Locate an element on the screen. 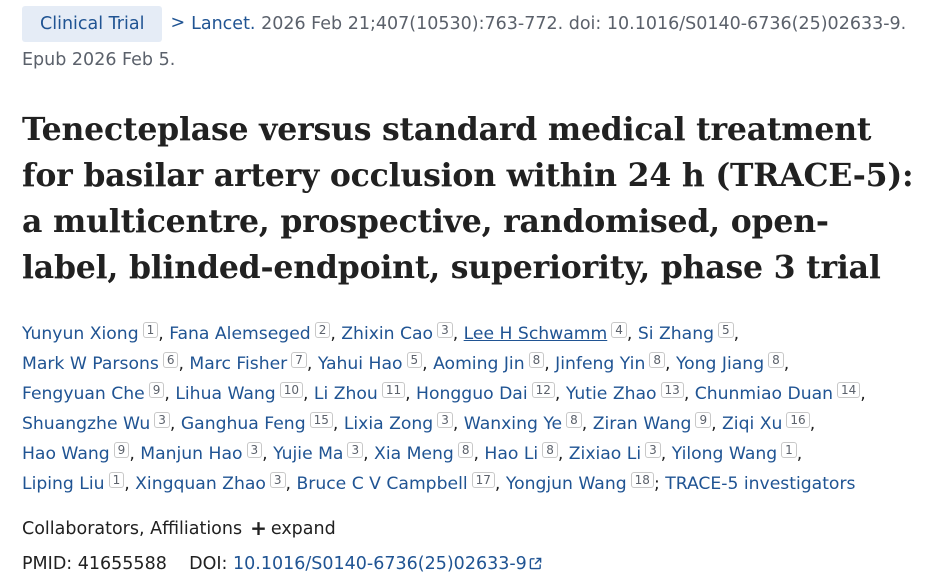 Image resolution: width=939 pixels, height=579 pixels. author-link: Ganghua Feng is located at coordinates (243, 424).